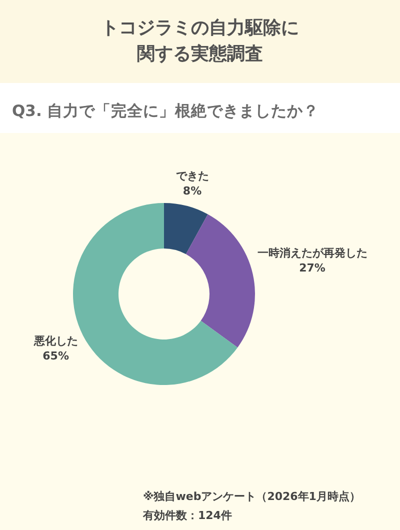  I want to click on slice-label: できた, so click(192, 175).